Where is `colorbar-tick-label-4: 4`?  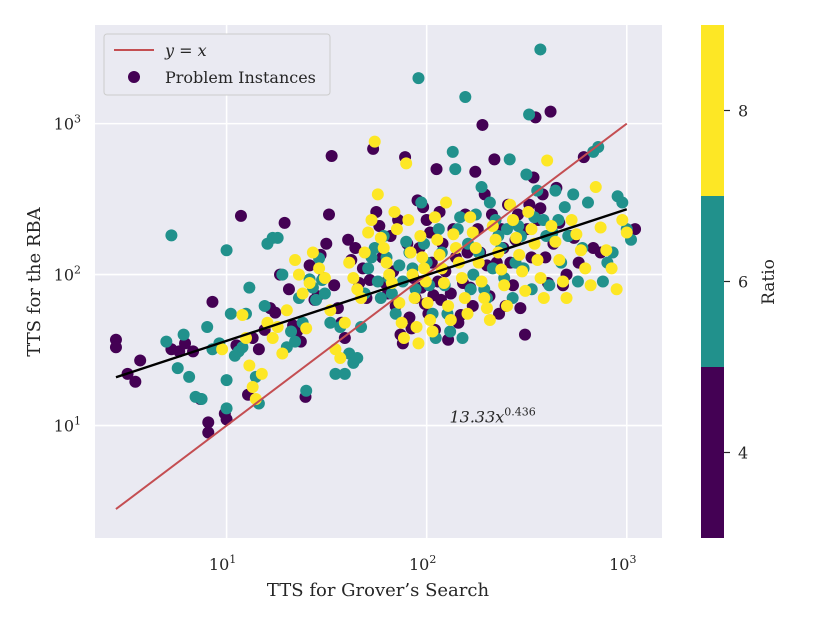
colorbar-tick-label-4: 4 is located at coordinates (743, 453).